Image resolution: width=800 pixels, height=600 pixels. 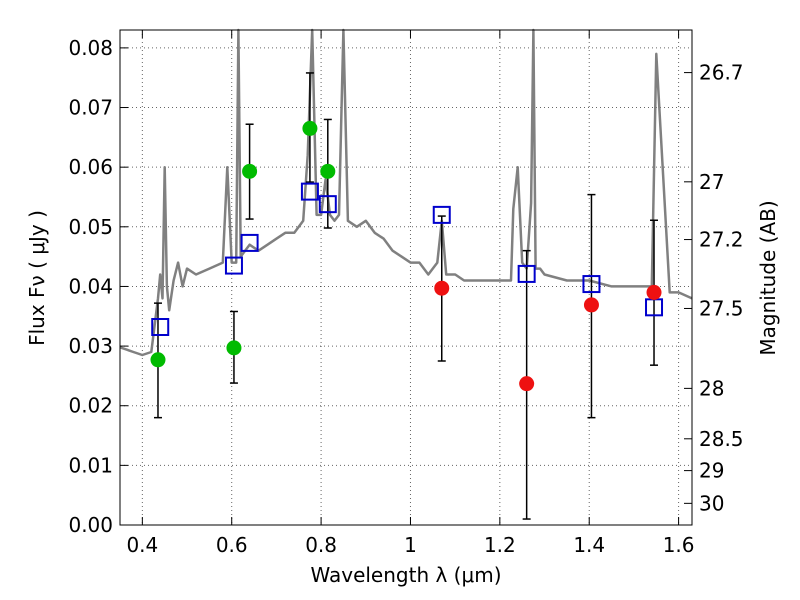 What do you see at coordinates (711, 471) in the screenshot?
I see `right-tick-label: 29` at bounding box center [711, 471].